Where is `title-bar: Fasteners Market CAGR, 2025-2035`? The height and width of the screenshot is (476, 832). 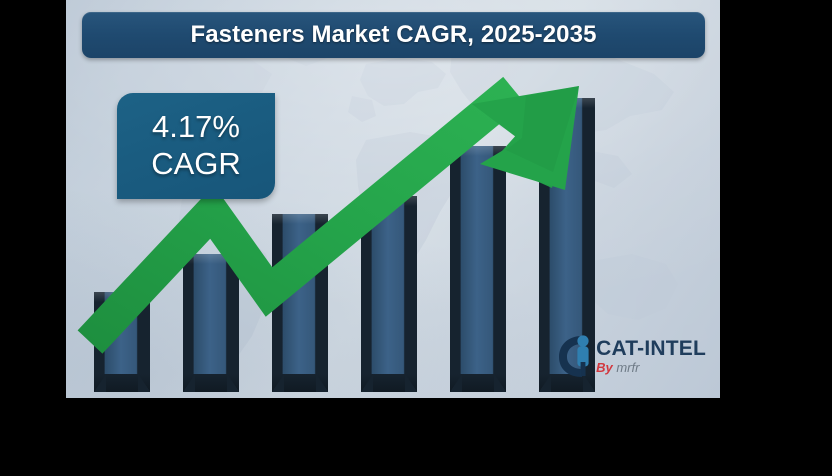
title-bar: Fasteners Market CAGR, 2025-2035 is located at coordinates (393, 35).